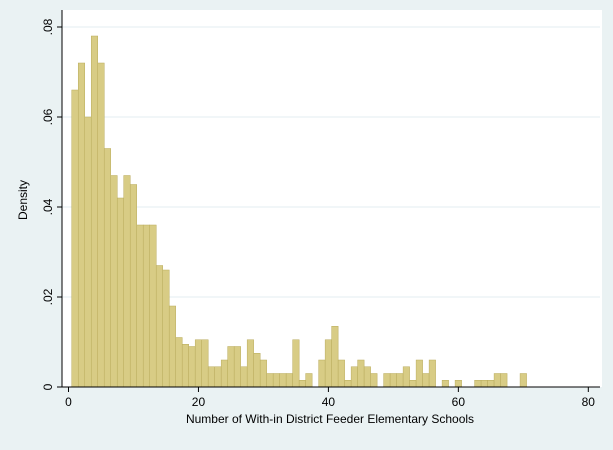 This screenshot has height=450, width=613. Describe the element at coordinates (23, 200) in the screenshot. I see `y-axis-label: Density` at that location.